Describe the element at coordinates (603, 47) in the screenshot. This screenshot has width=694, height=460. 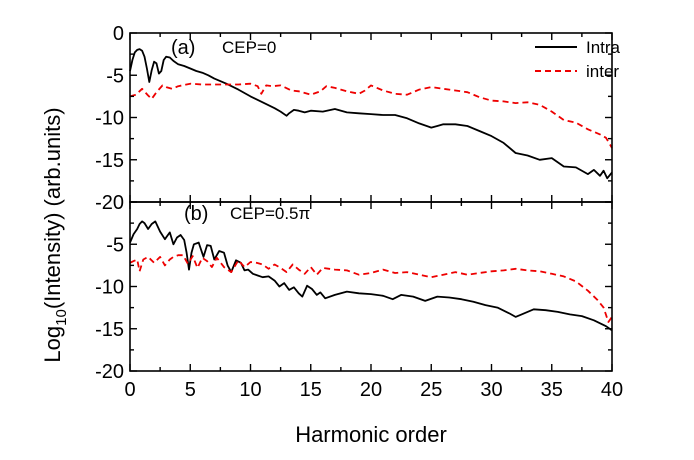
I see `legend-label-intra: Intra` at that location.